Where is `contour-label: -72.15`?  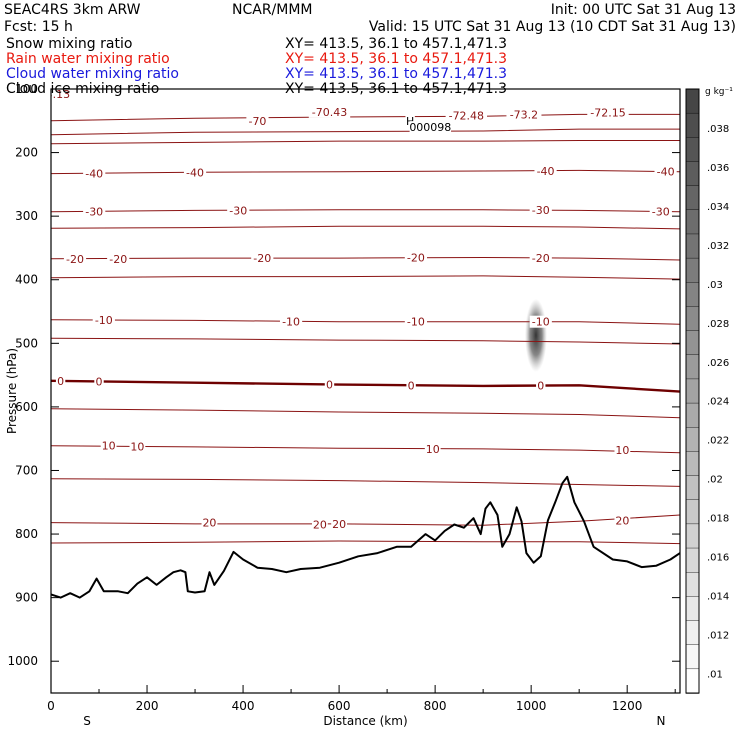
contour-label: -72.15 is located at coordinates (607, 113).